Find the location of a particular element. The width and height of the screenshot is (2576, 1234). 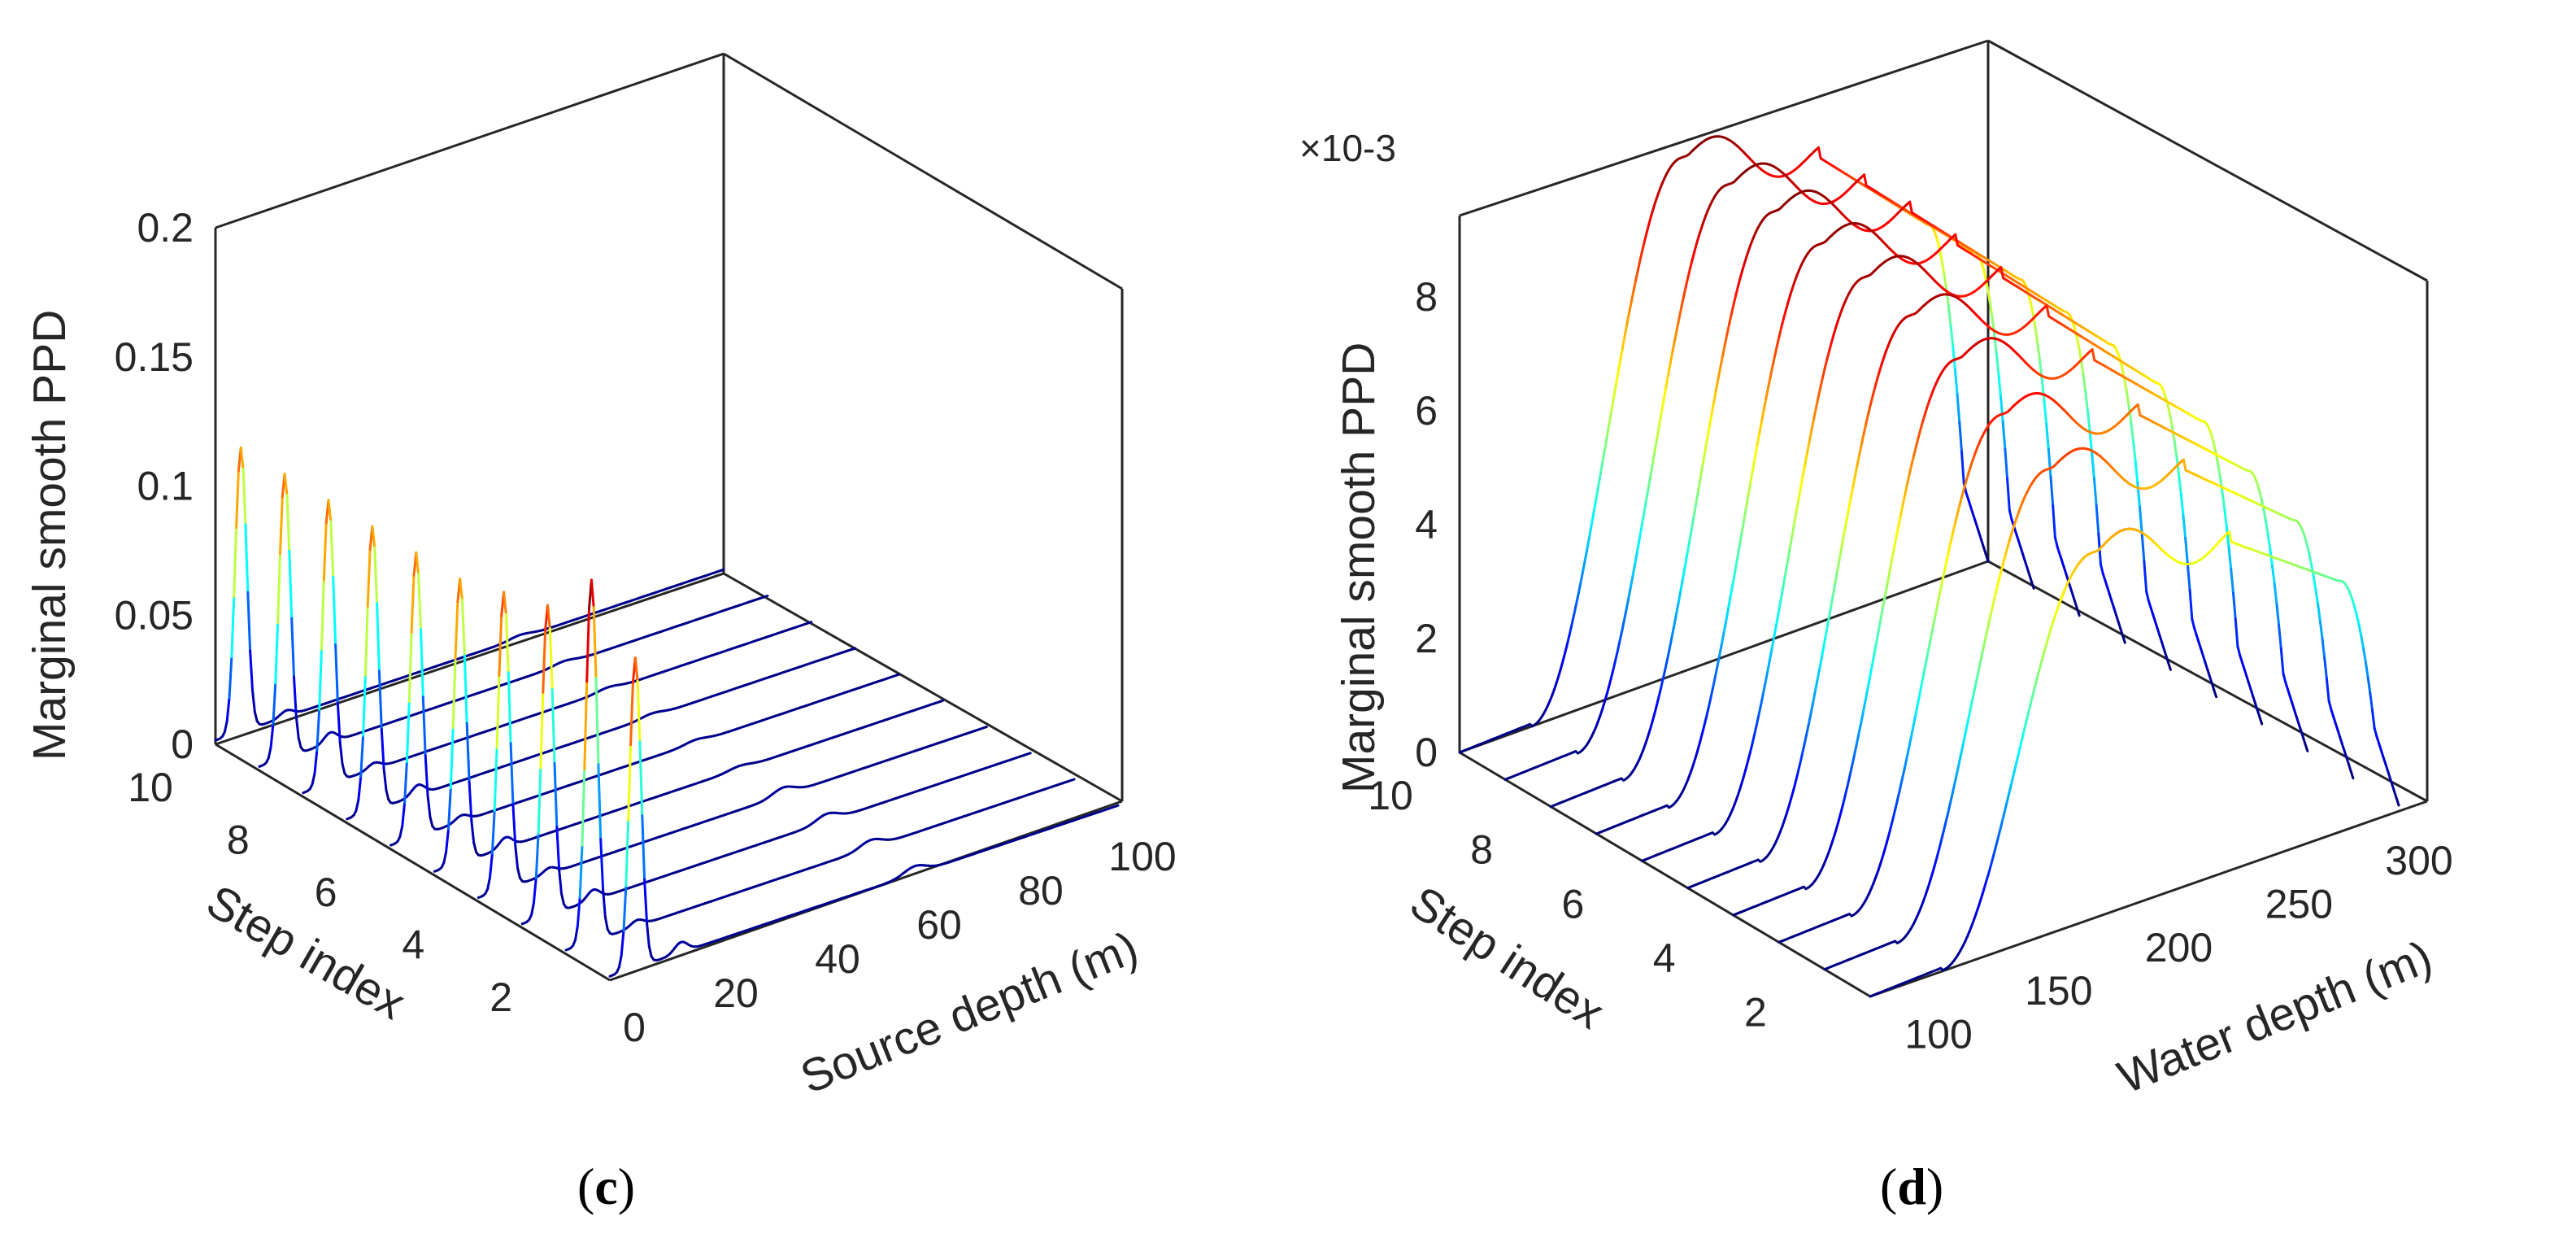

panel-c-x-tick-3: 60 is located at coordinates (939, 925).